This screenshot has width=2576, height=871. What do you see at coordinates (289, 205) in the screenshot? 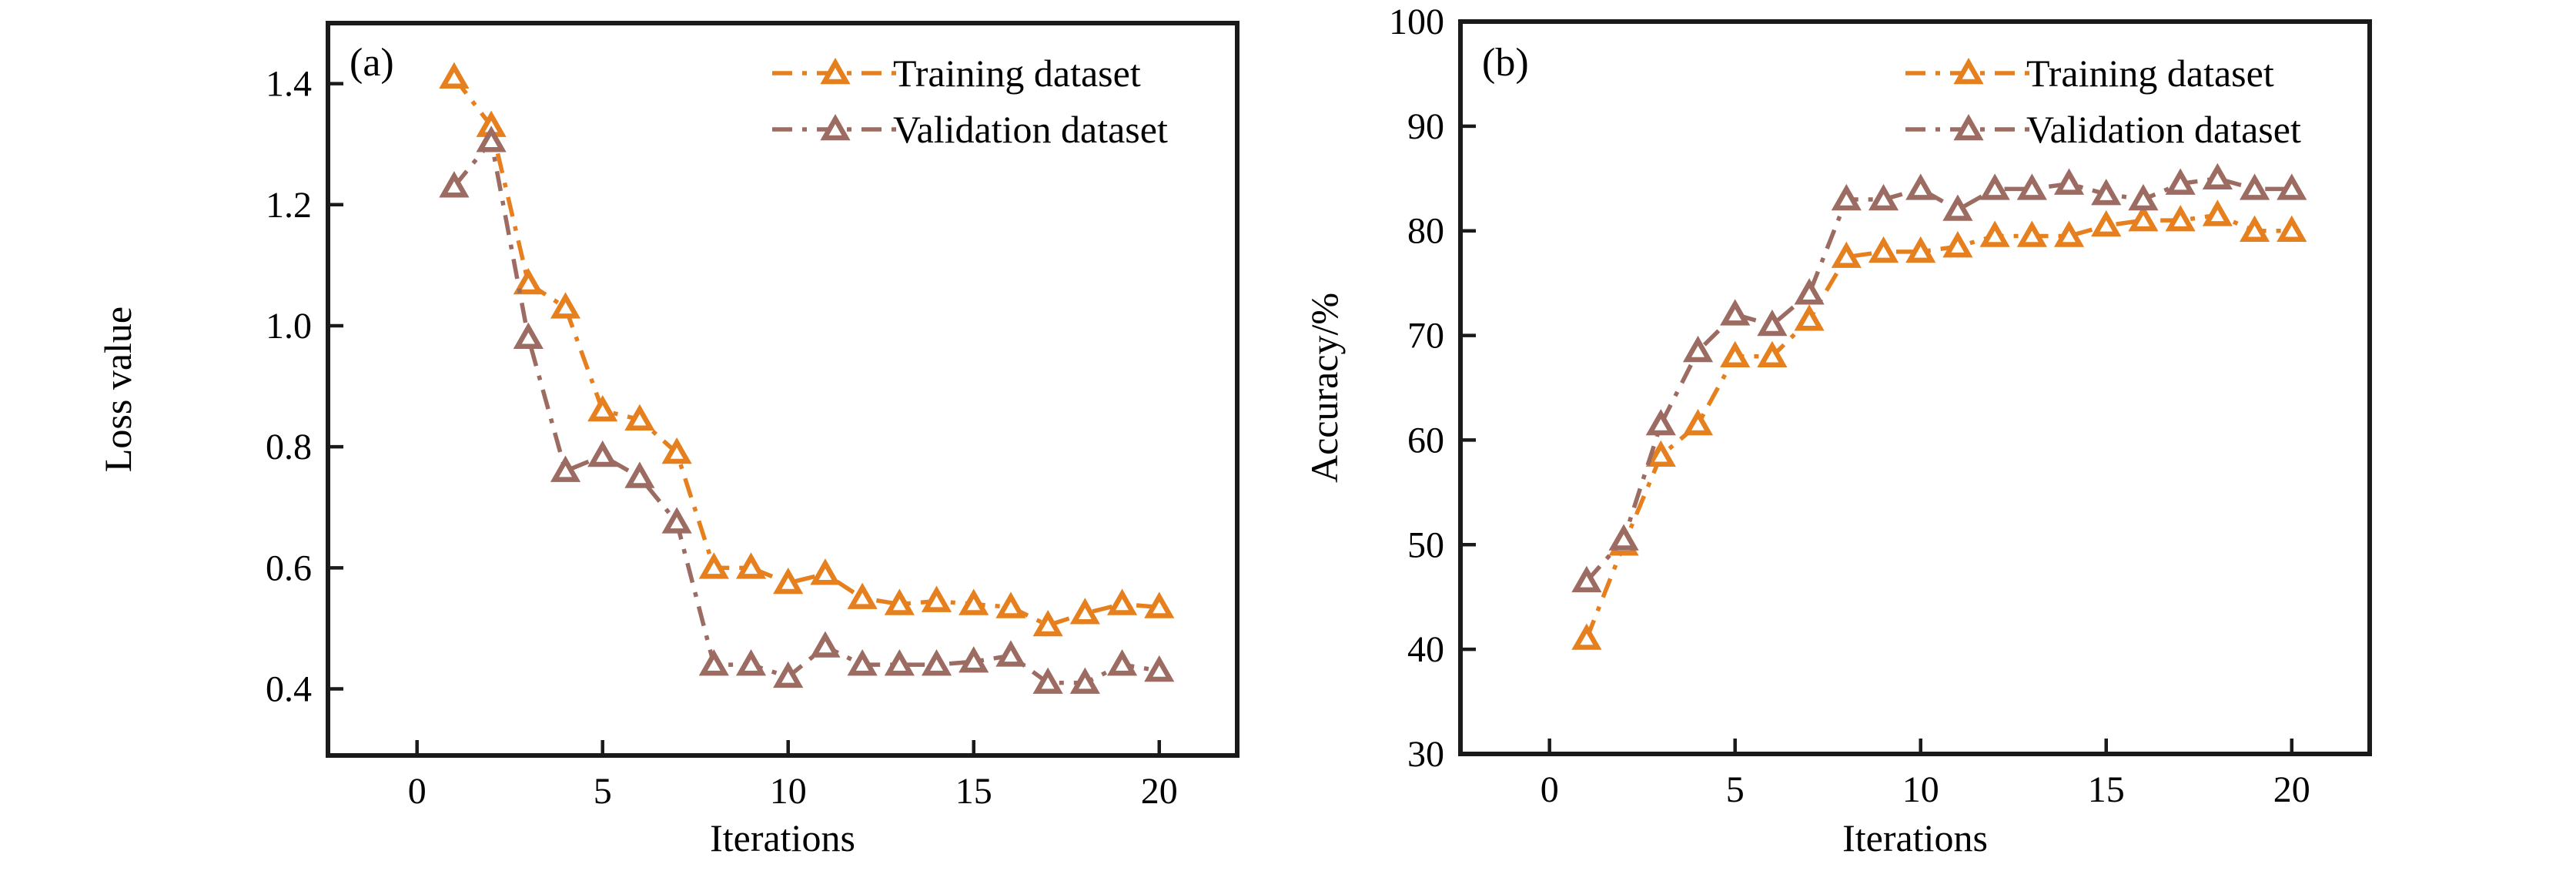
I see `y-tick-label: 1.2` at bounding box center [289, 205].